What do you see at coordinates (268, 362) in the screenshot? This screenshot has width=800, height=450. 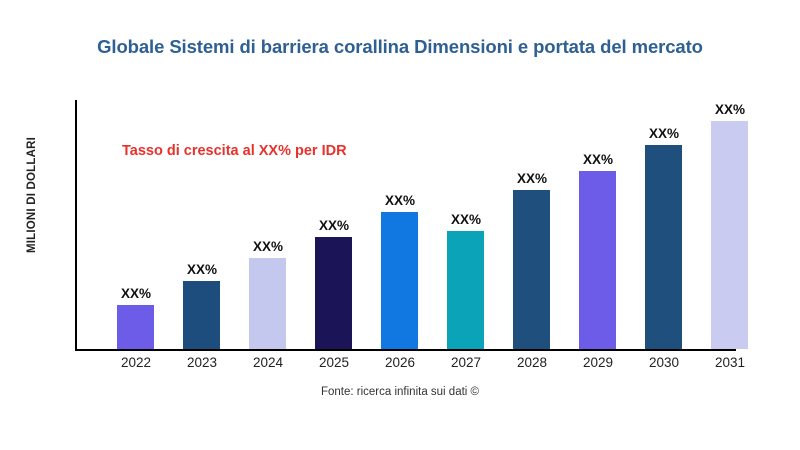 I see `x-axis-tick-label: 2024` at bounding box center [268, 362].